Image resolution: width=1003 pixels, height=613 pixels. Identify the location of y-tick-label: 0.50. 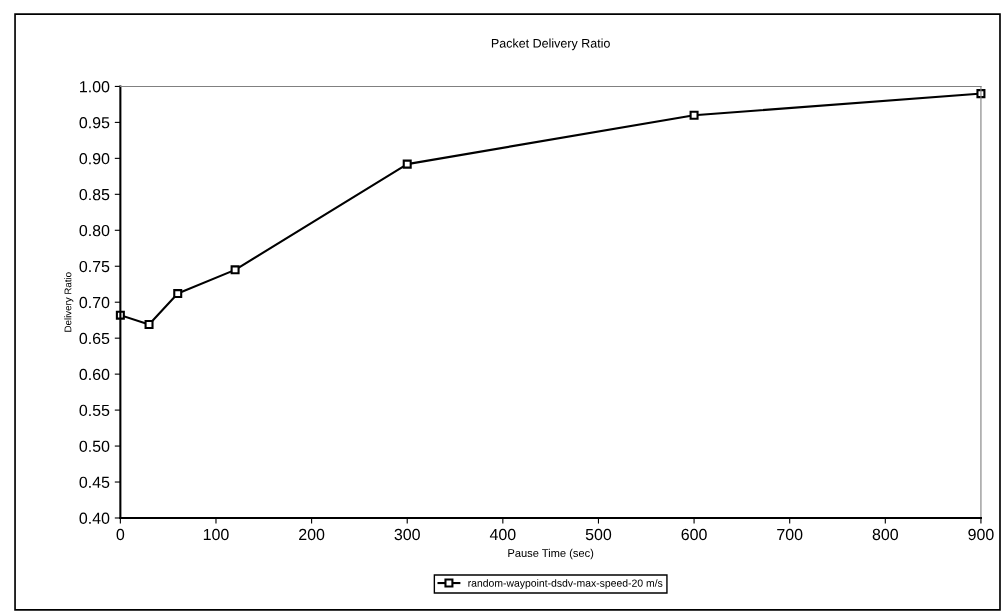
(94, 446).